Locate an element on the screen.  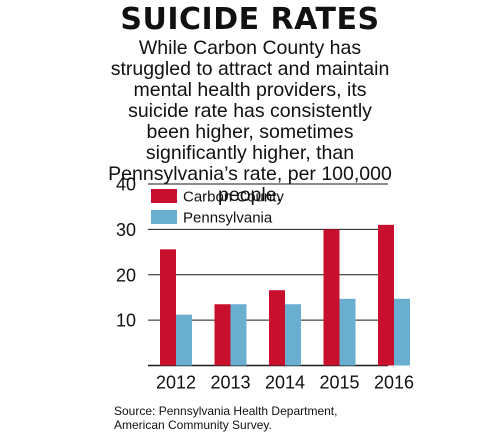
y-tick-label: 40 is located at coordinates (126, 185).